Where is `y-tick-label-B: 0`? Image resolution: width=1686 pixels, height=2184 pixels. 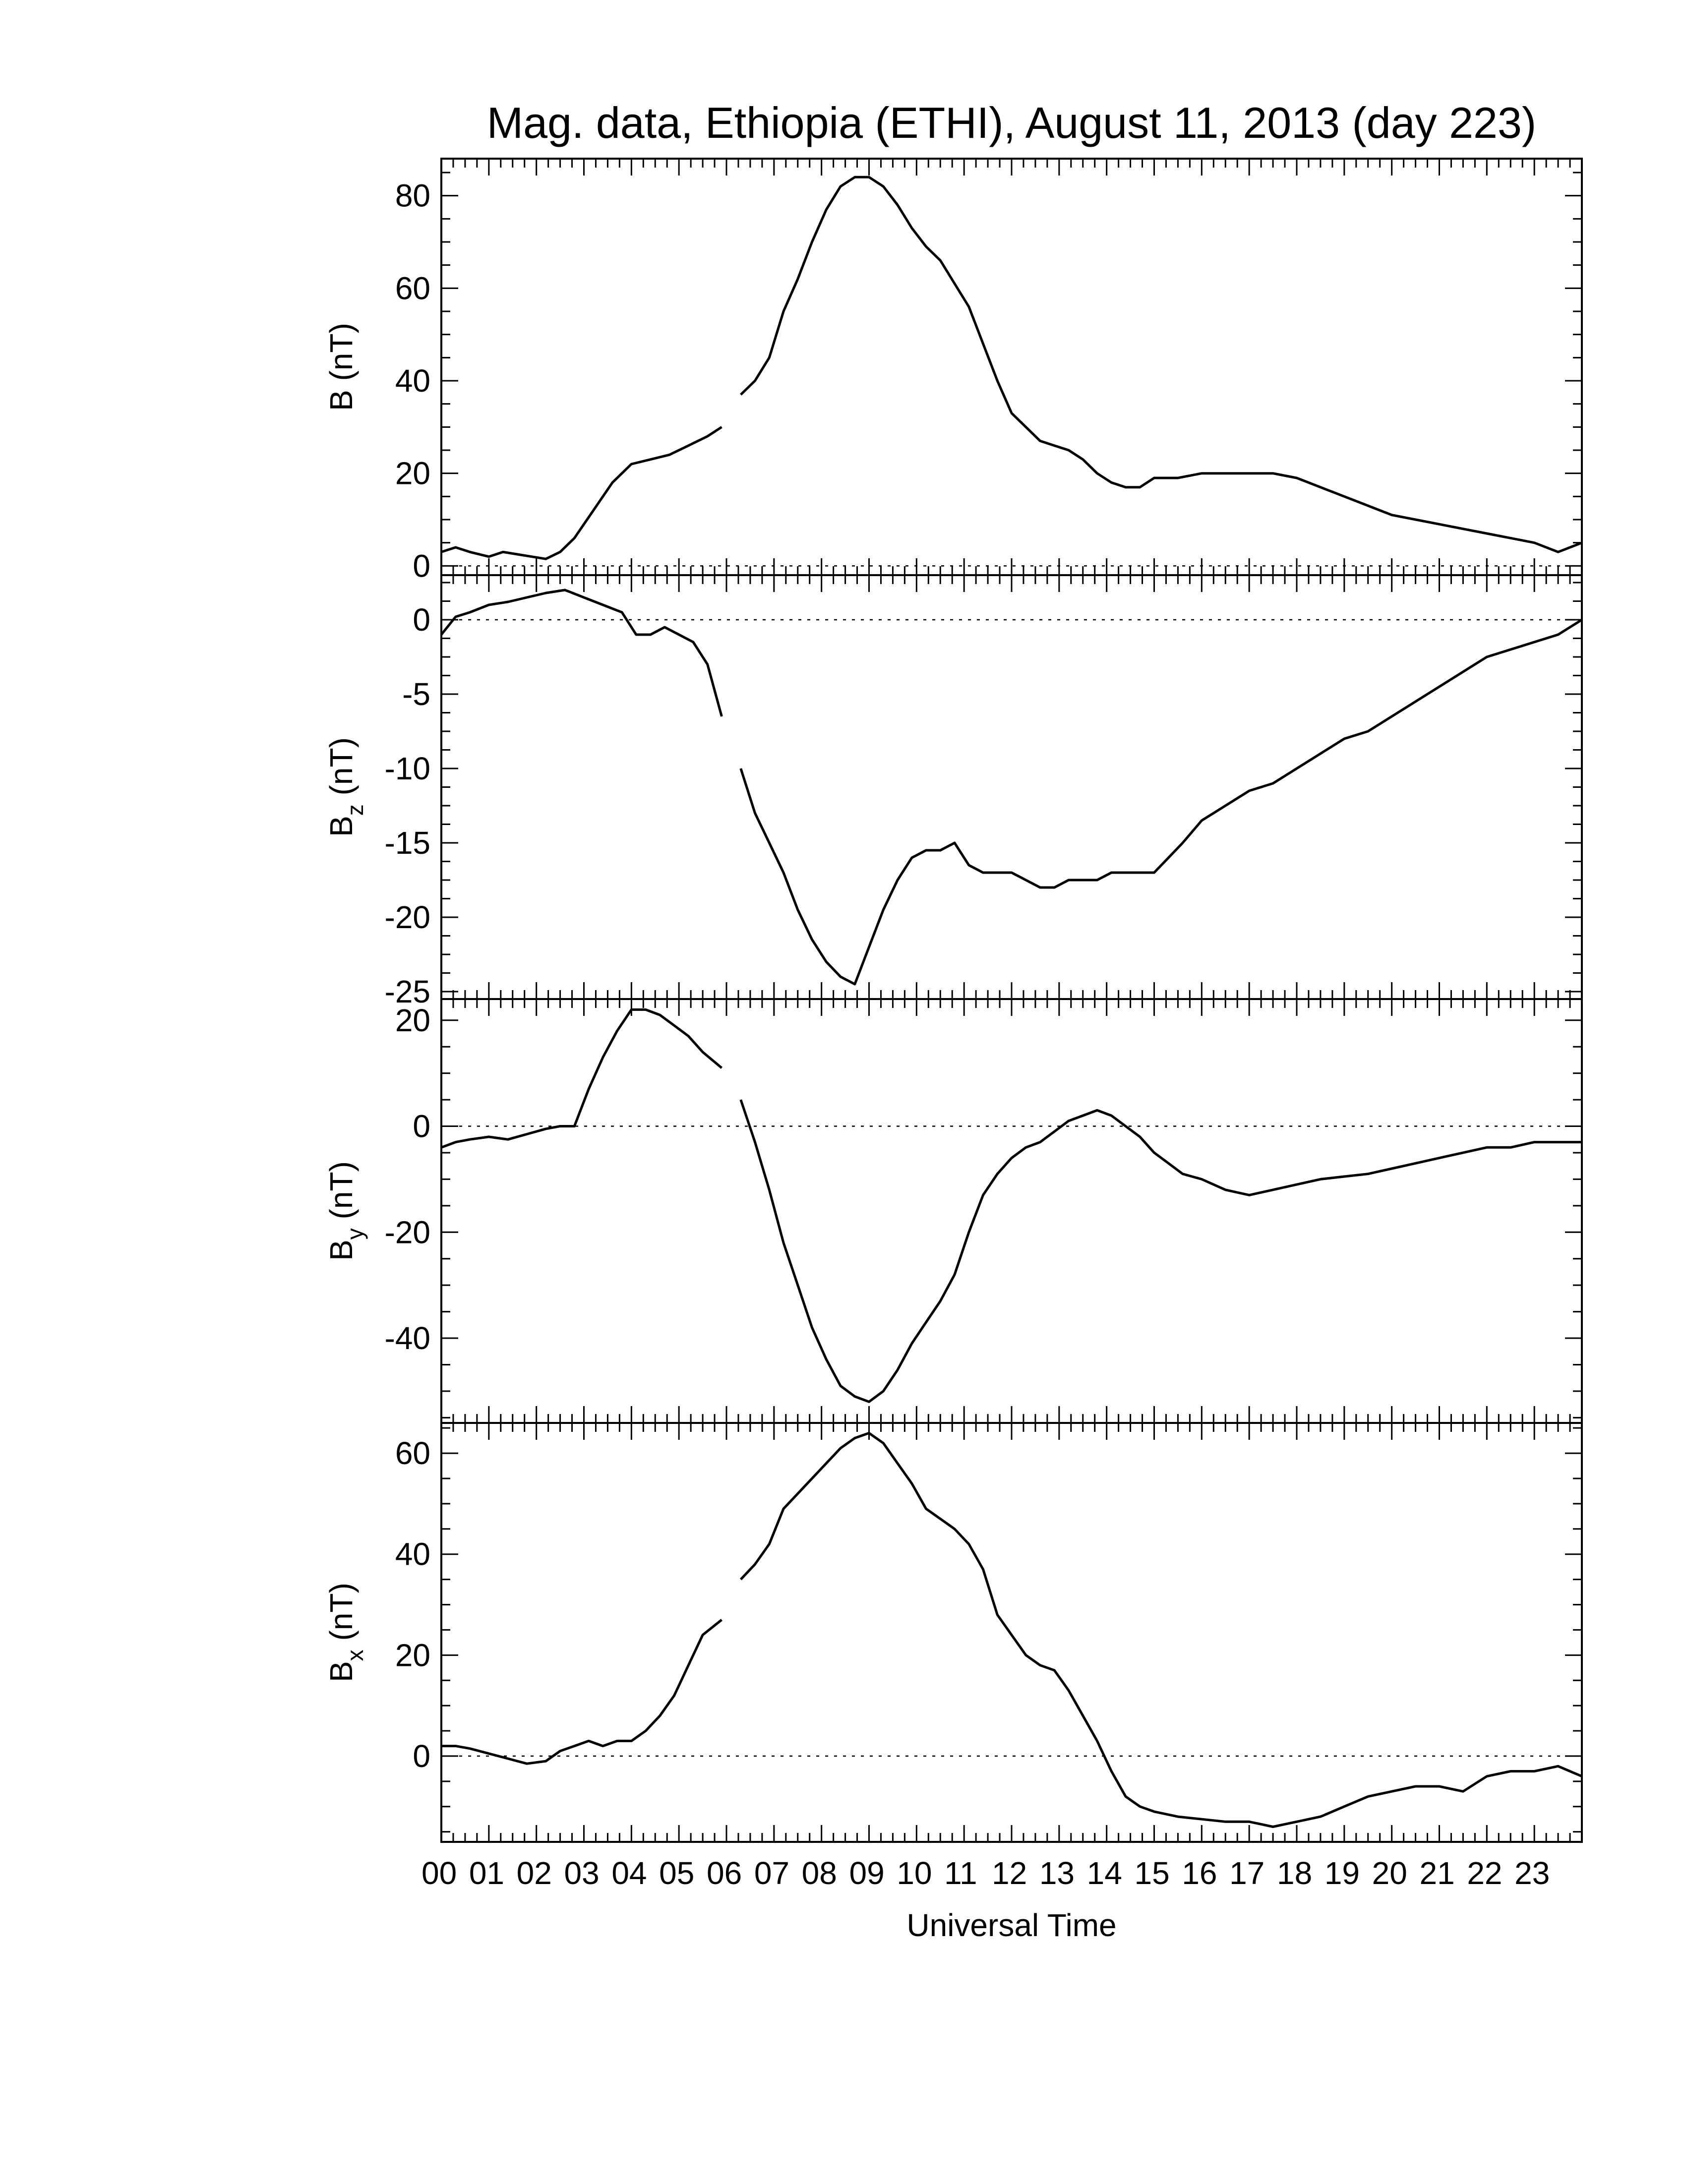
y-tick-label-B: 0 is located at coordinates (422, 566).